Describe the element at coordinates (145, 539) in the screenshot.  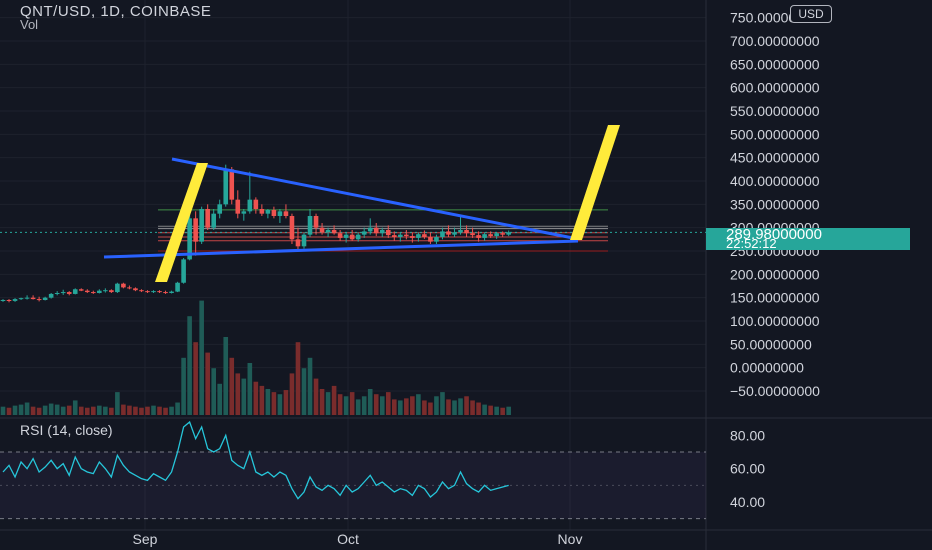
I see `time-tick-label: Sep` at that location.